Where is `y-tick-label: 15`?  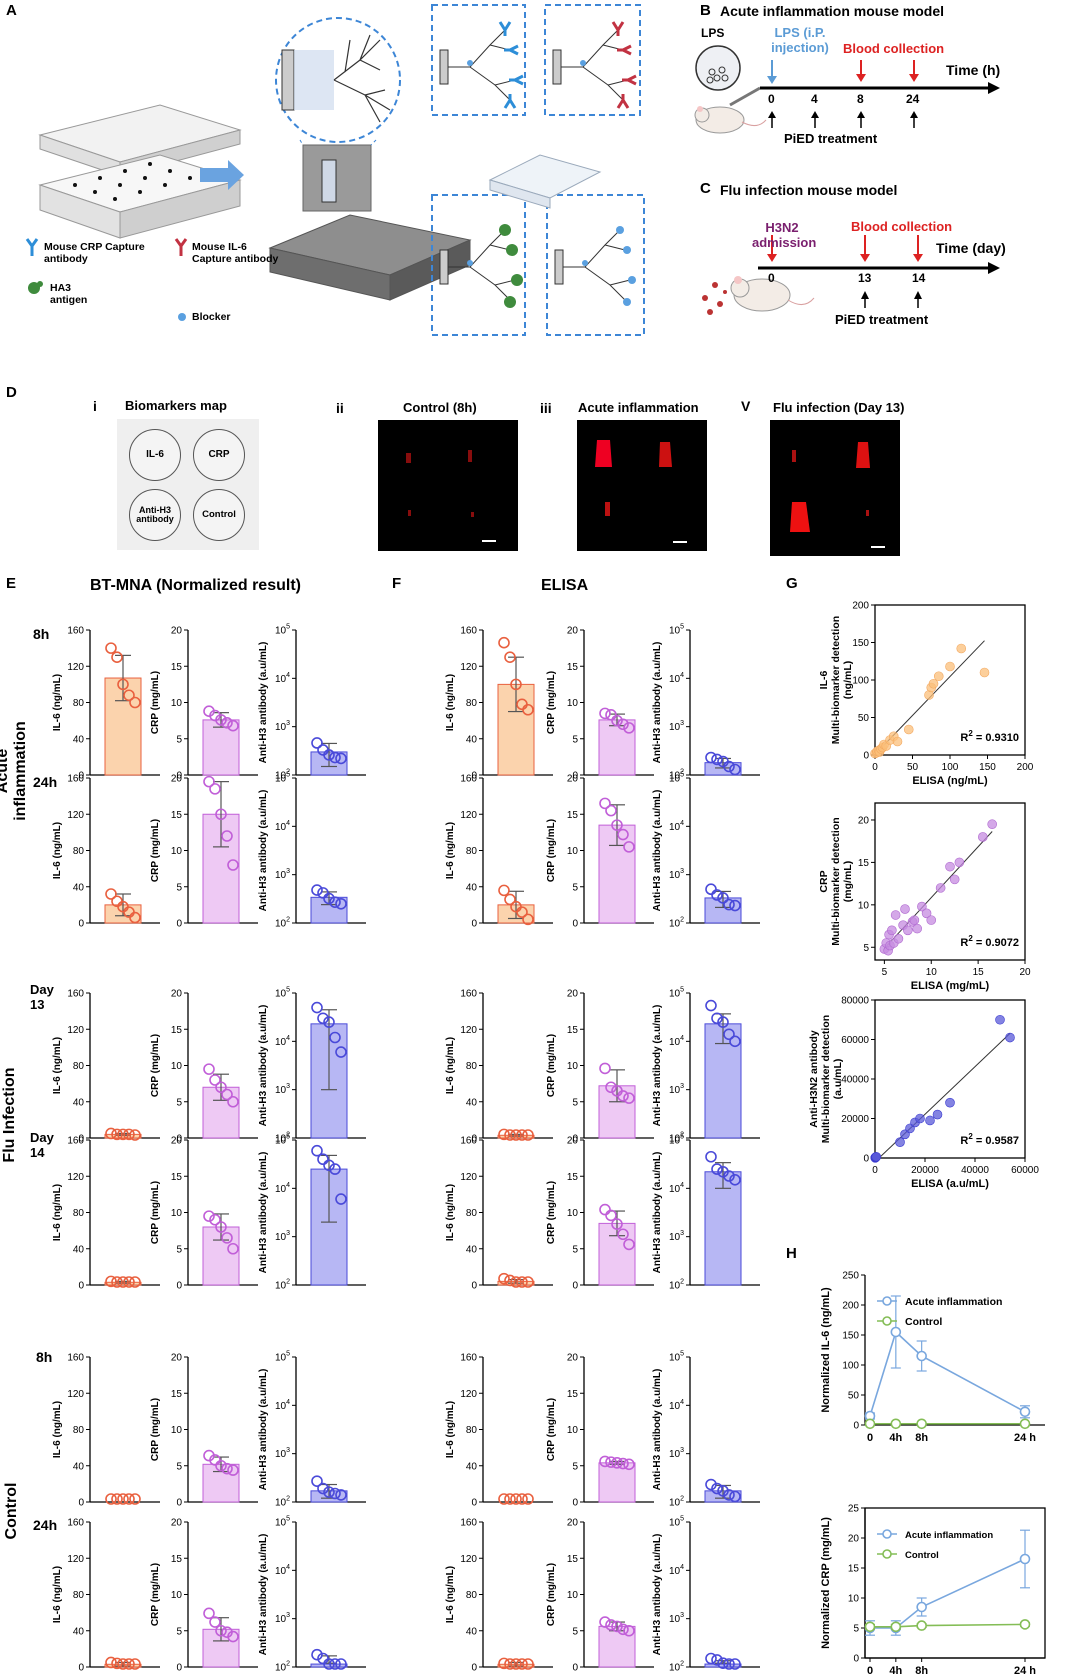 y-tick-label: 15 is located at coordinates (177, 1394).